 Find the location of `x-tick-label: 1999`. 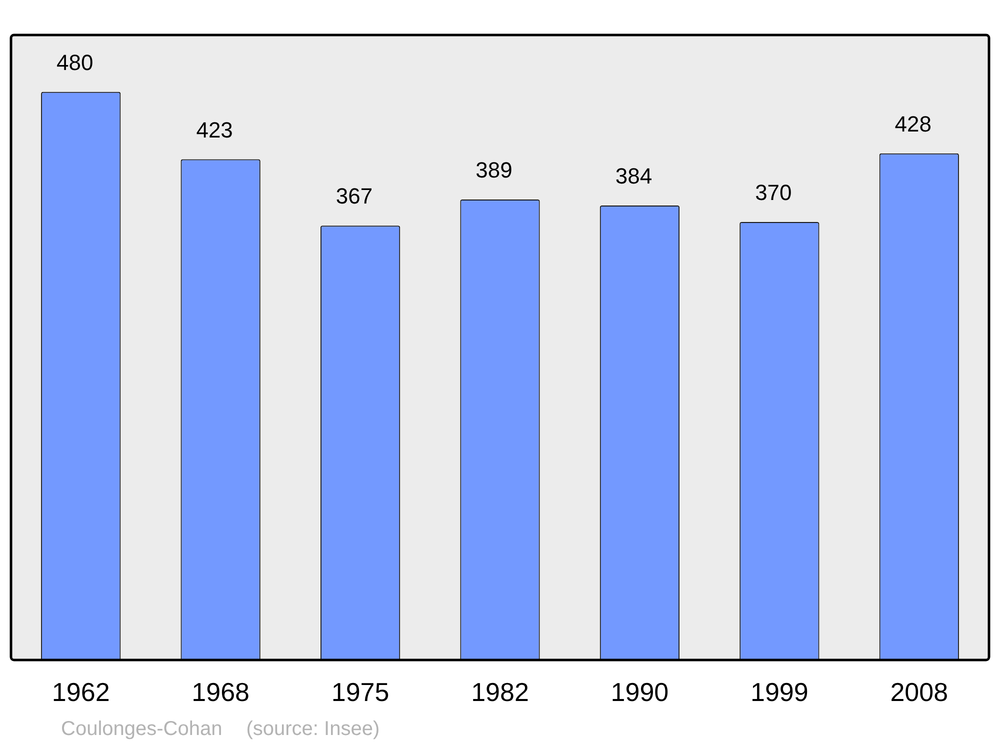

x-tick-label: 1999 is located at coordinates (779, 691).